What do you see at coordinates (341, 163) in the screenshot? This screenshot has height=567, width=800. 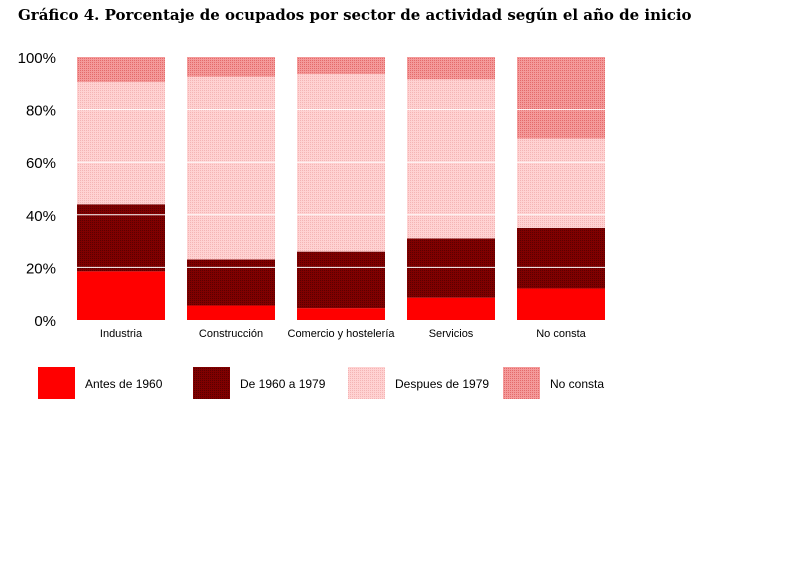 I see `bar-comercio-y-hosteleria-despues-de-1979` at bounding box center [341, 163].